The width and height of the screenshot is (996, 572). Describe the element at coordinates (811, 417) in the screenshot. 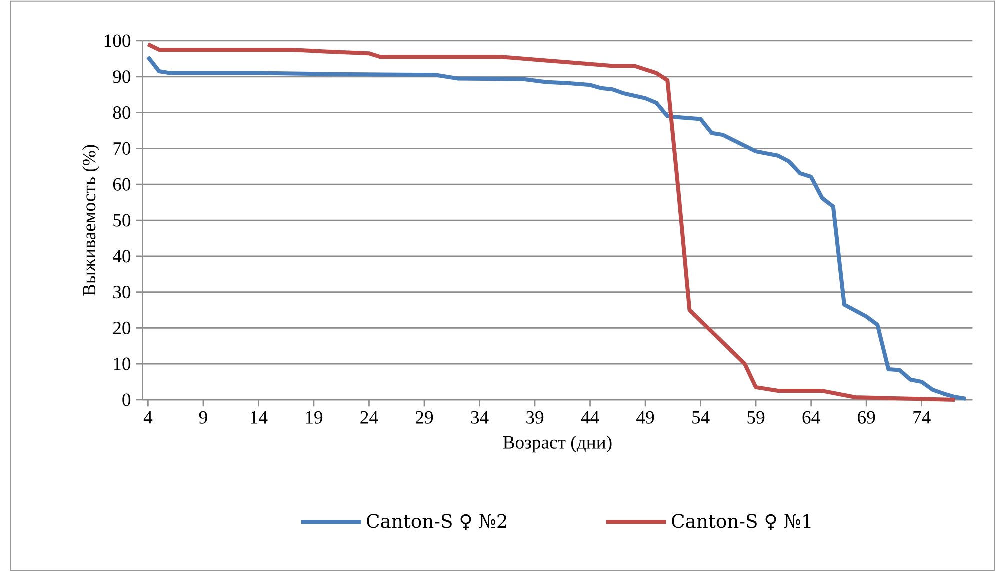

I see `x-tick-label: 64` at that location.